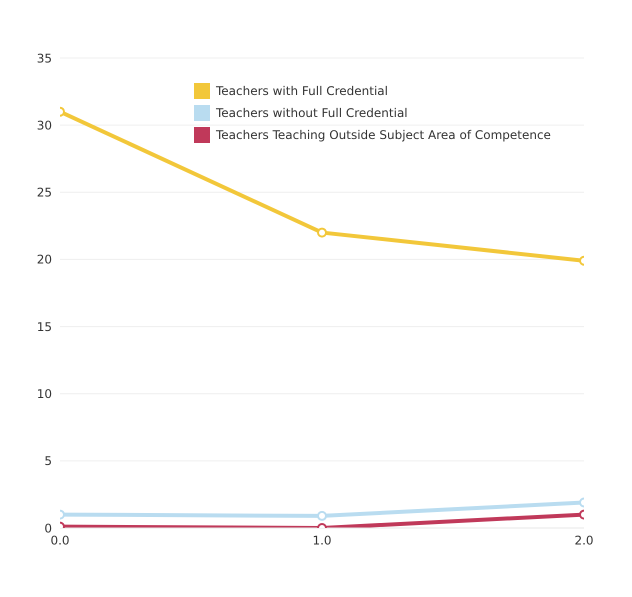  Describe the element at coordinates (302, 91) in the screenshot. I see `legend-label: Teachers with Full Credential` at that location.